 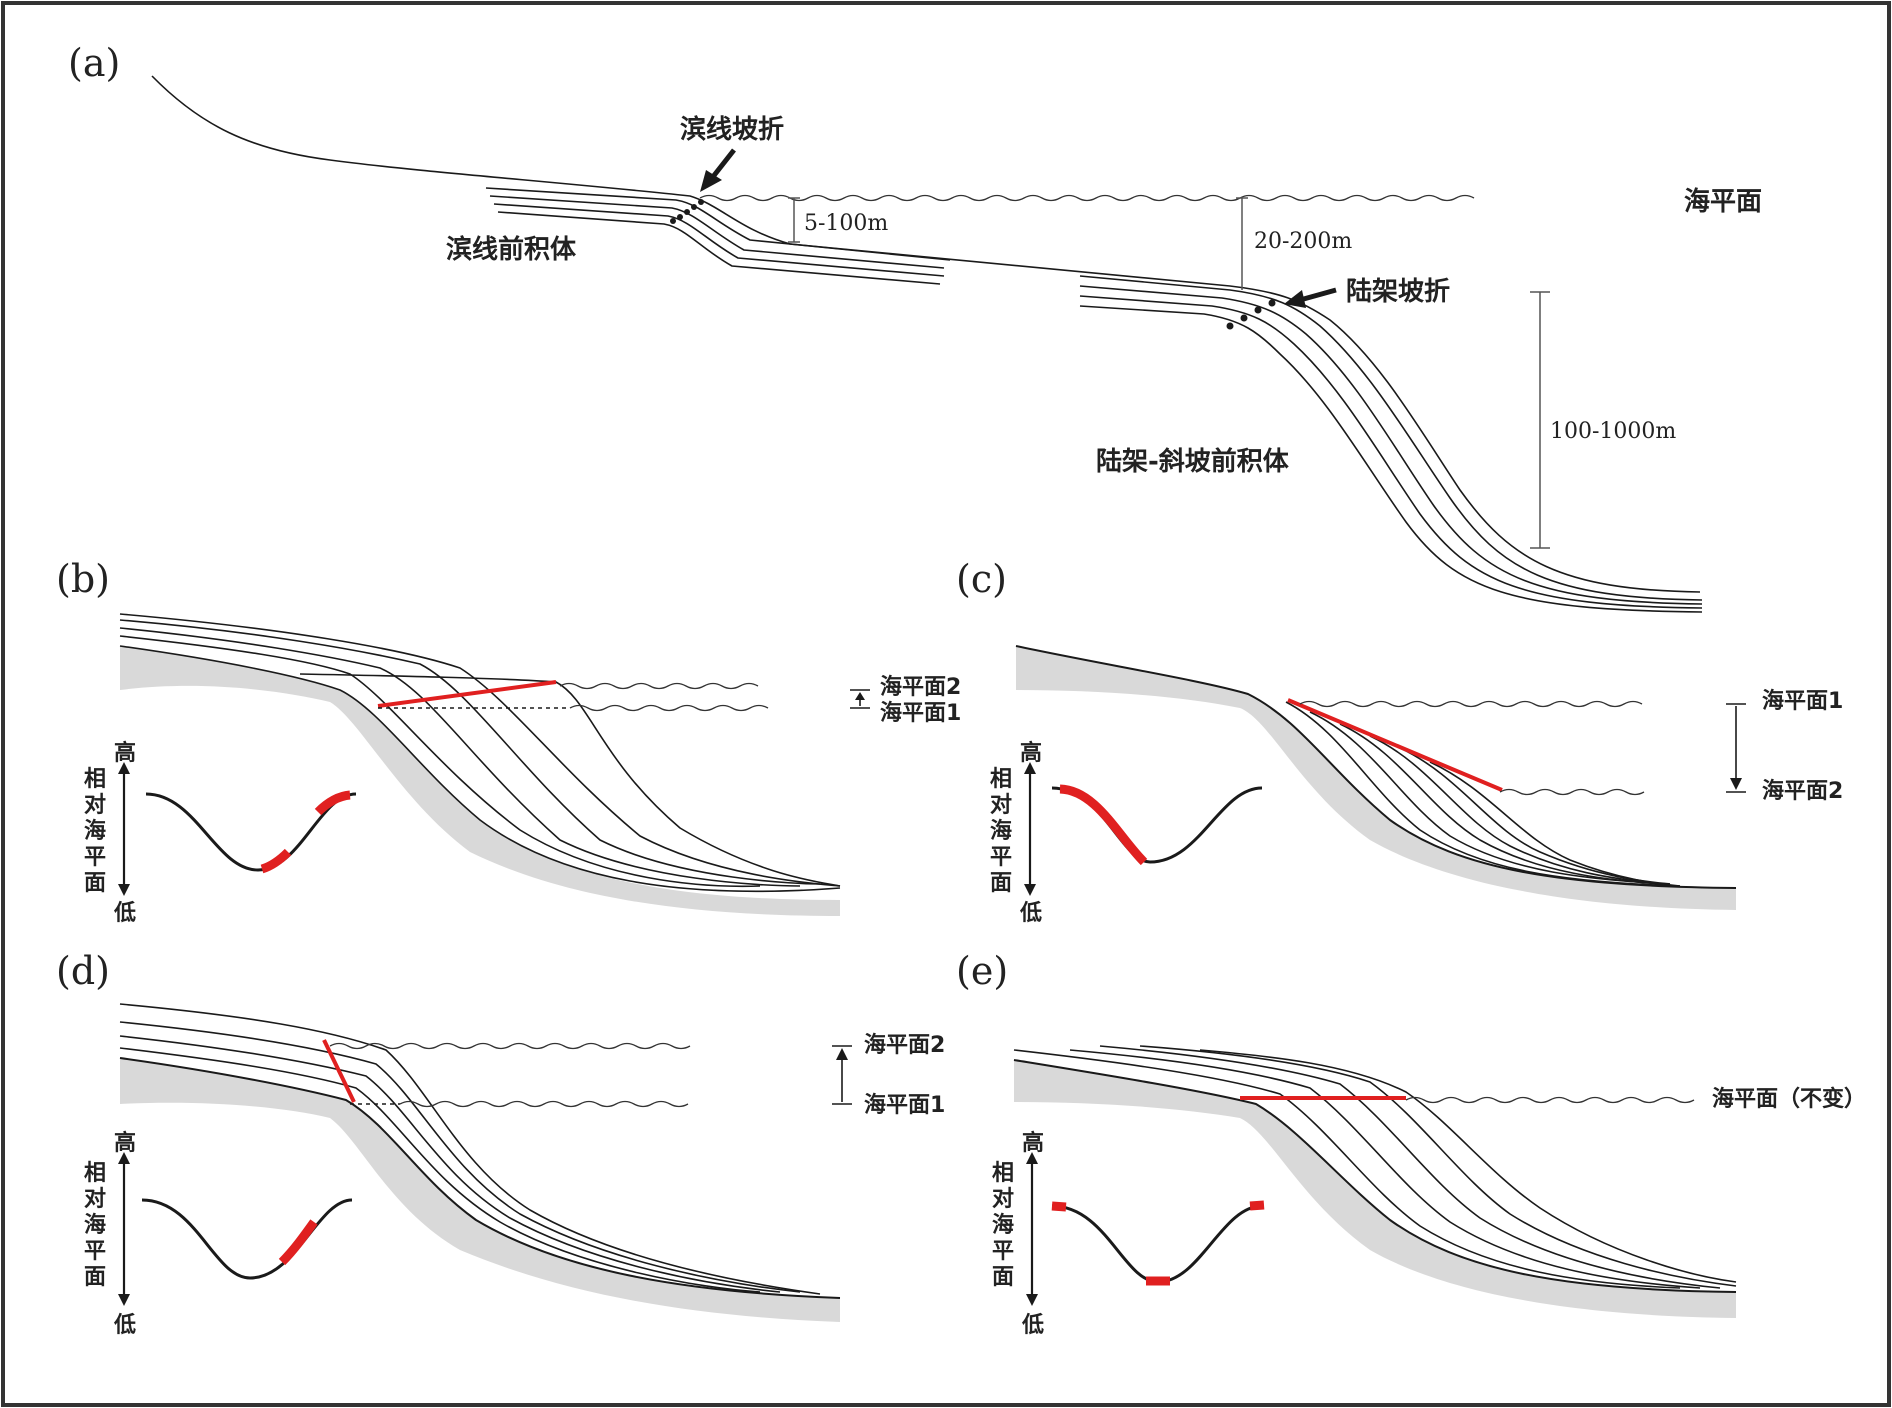 What do you see at coordinates (1193, 461) in the screenshot?
I see `shelf-slope-prograde-label: 陆架-斜坡前积体` at bounding box center [1193, 461].